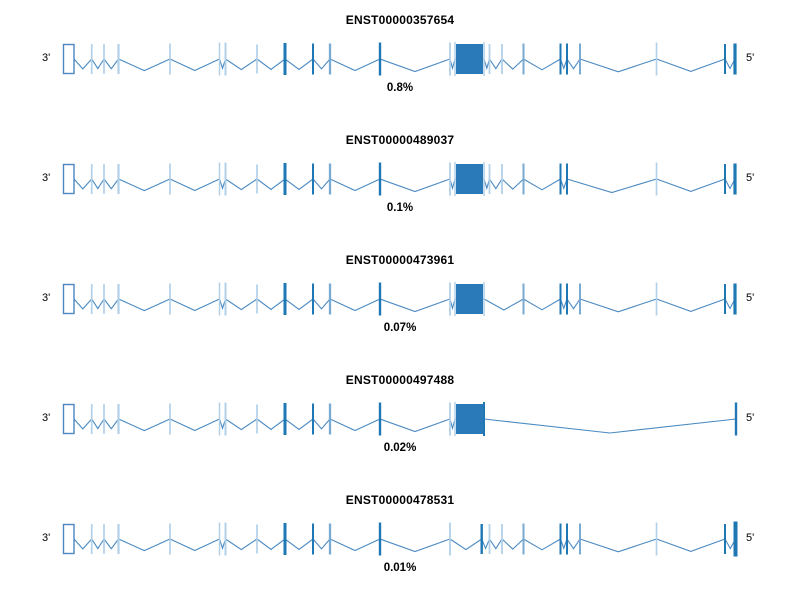  Describe the element at coordinates (400, 328) in the screenshot. I see `usage-percent: 0.07%` at that location.